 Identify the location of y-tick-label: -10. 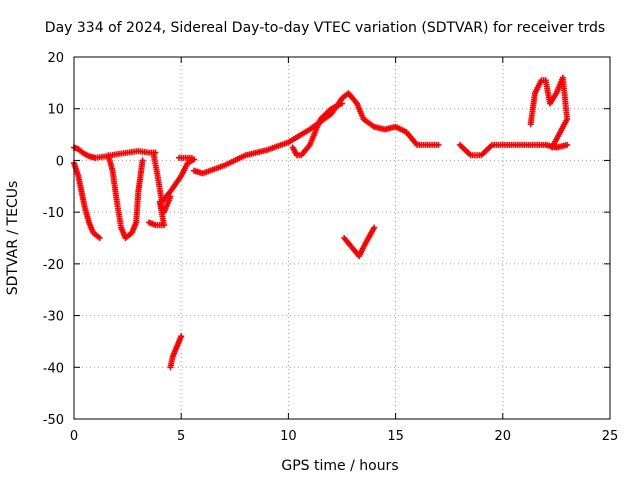
(53, 213).